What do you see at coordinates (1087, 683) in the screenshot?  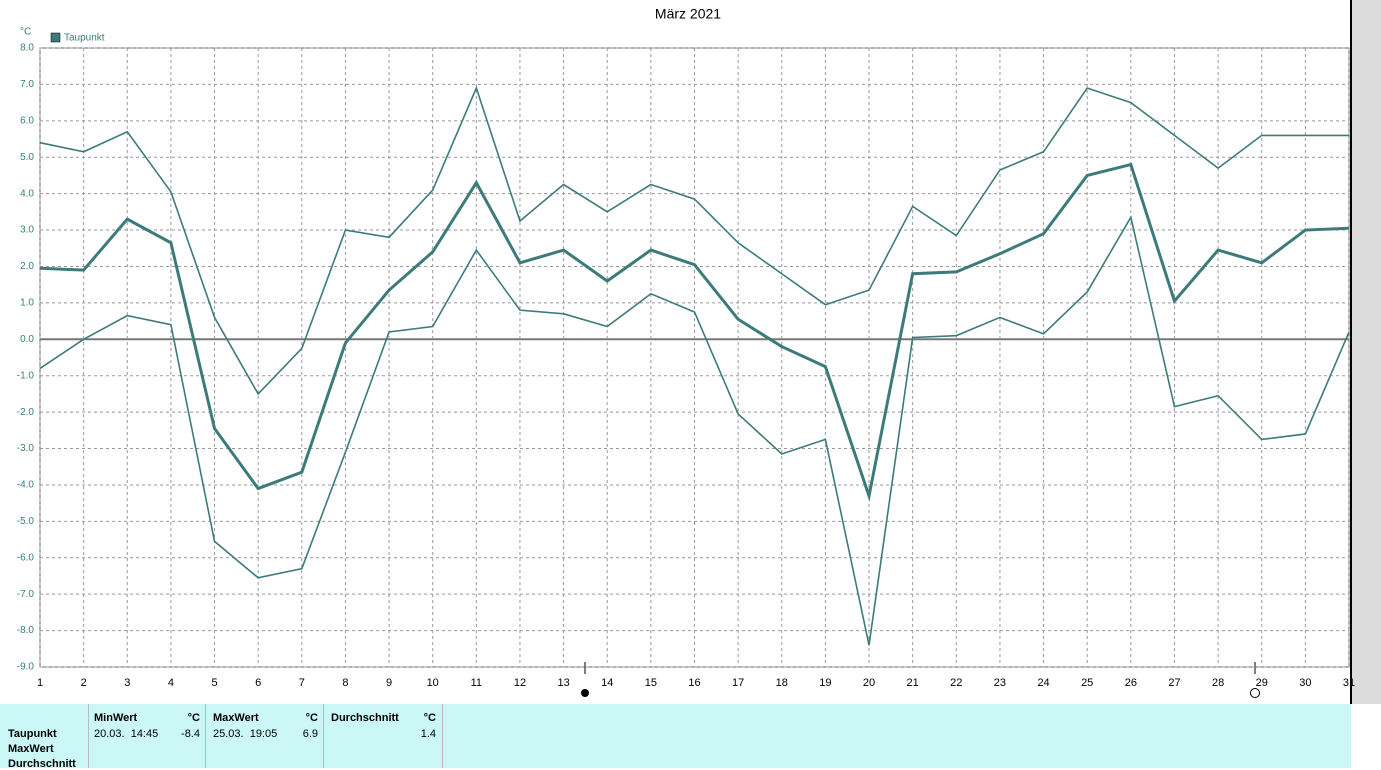 I see `x-tick-label: 25` at bounding box center [1087, 683].